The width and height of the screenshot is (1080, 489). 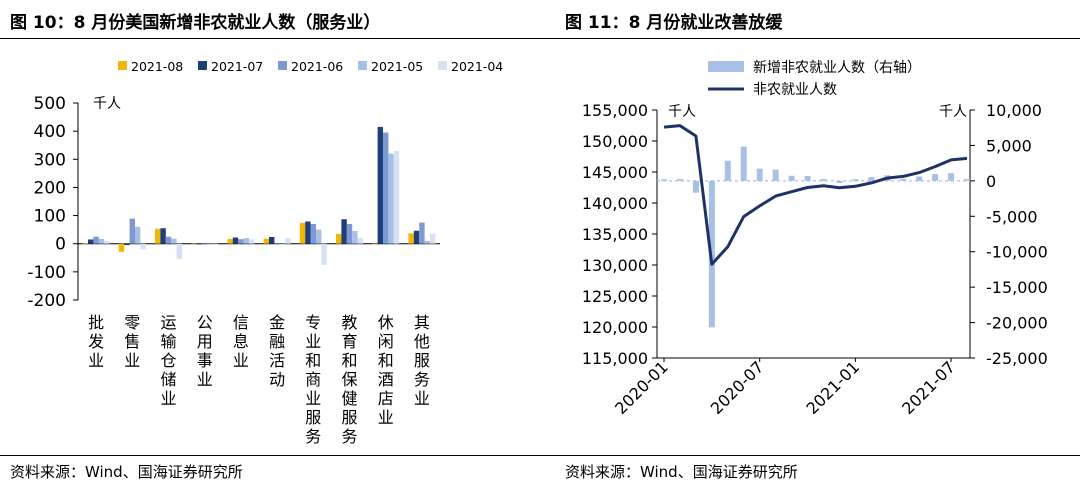 What do you see at coordinates (50, 160) in the screenshot?
I see `y-tick-label: 300` at bounding box center [50, 160].